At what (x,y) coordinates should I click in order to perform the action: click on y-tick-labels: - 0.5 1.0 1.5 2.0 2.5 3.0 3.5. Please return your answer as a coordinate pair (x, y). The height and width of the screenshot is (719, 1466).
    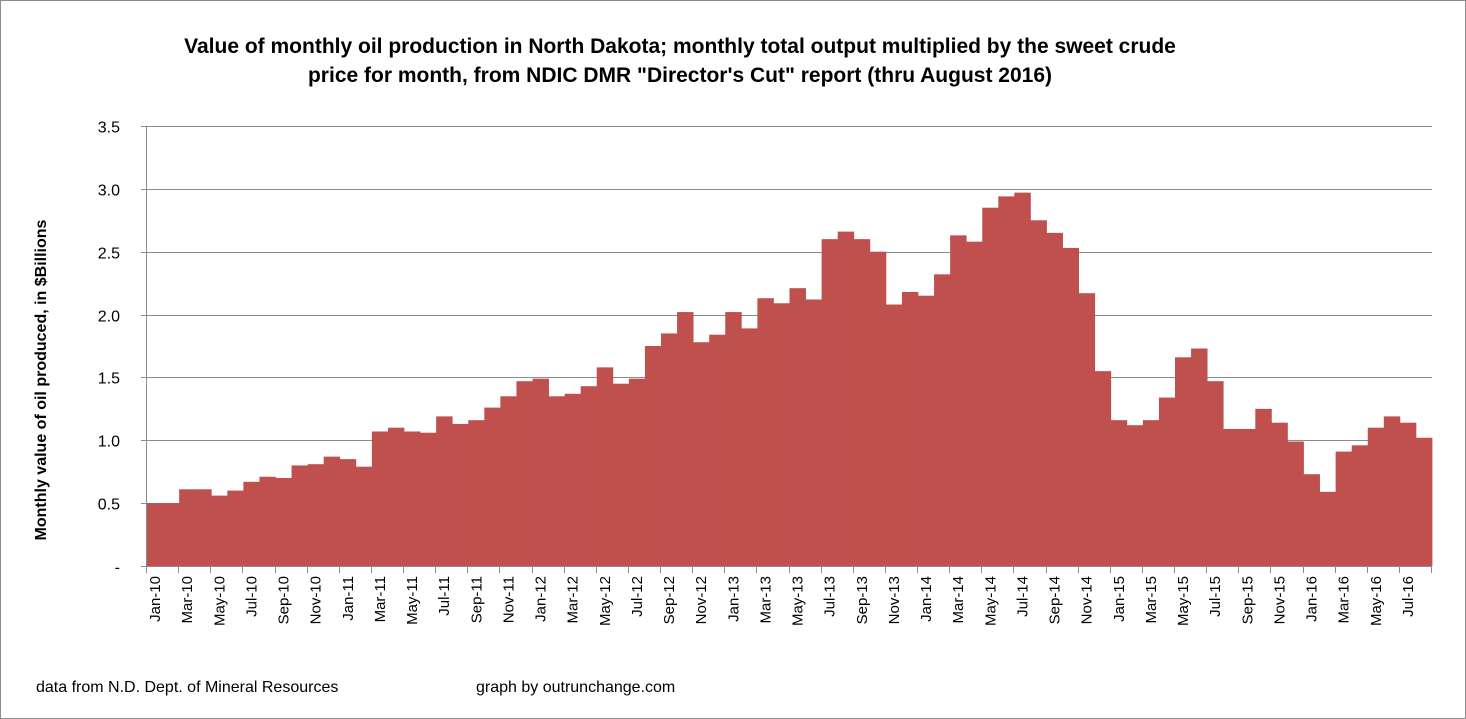
    Looking at the image, I should click on (109, 348).